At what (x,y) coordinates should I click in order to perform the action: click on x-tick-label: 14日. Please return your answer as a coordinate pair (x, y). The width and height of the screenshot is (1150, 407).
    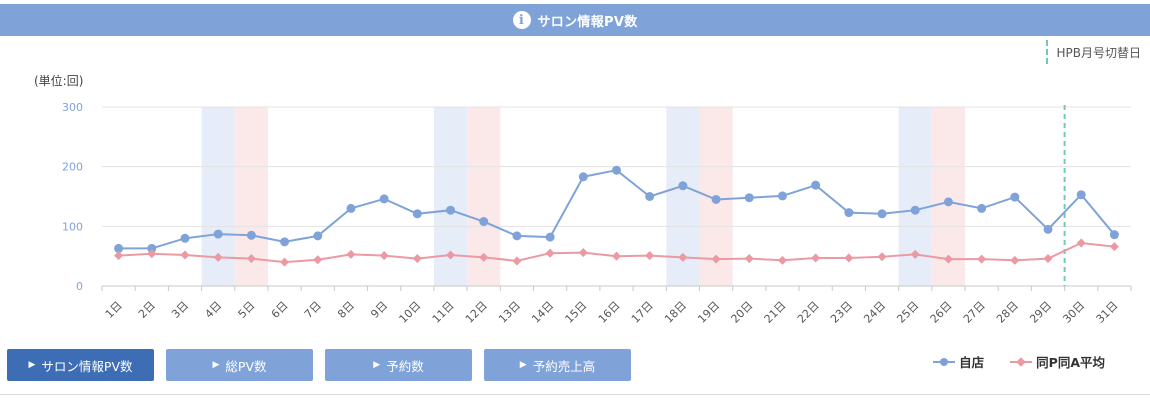
    Looking at the image, I should click on (542, 312).